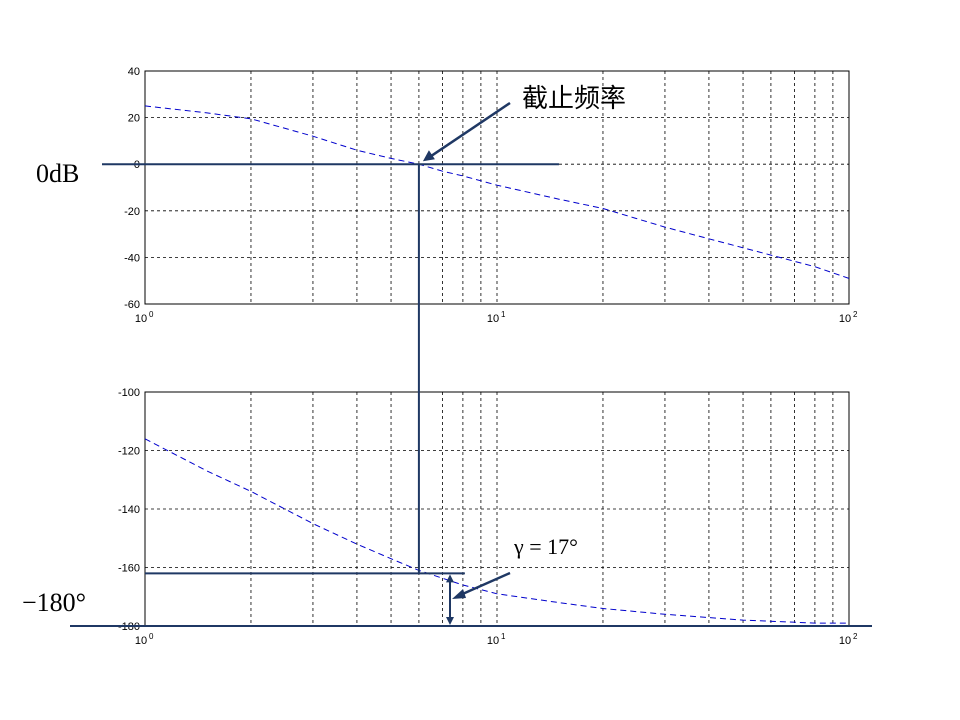  Describe the element at coordinates (470, 129) in the screenshot. I see `crossover-arrow` at that location.